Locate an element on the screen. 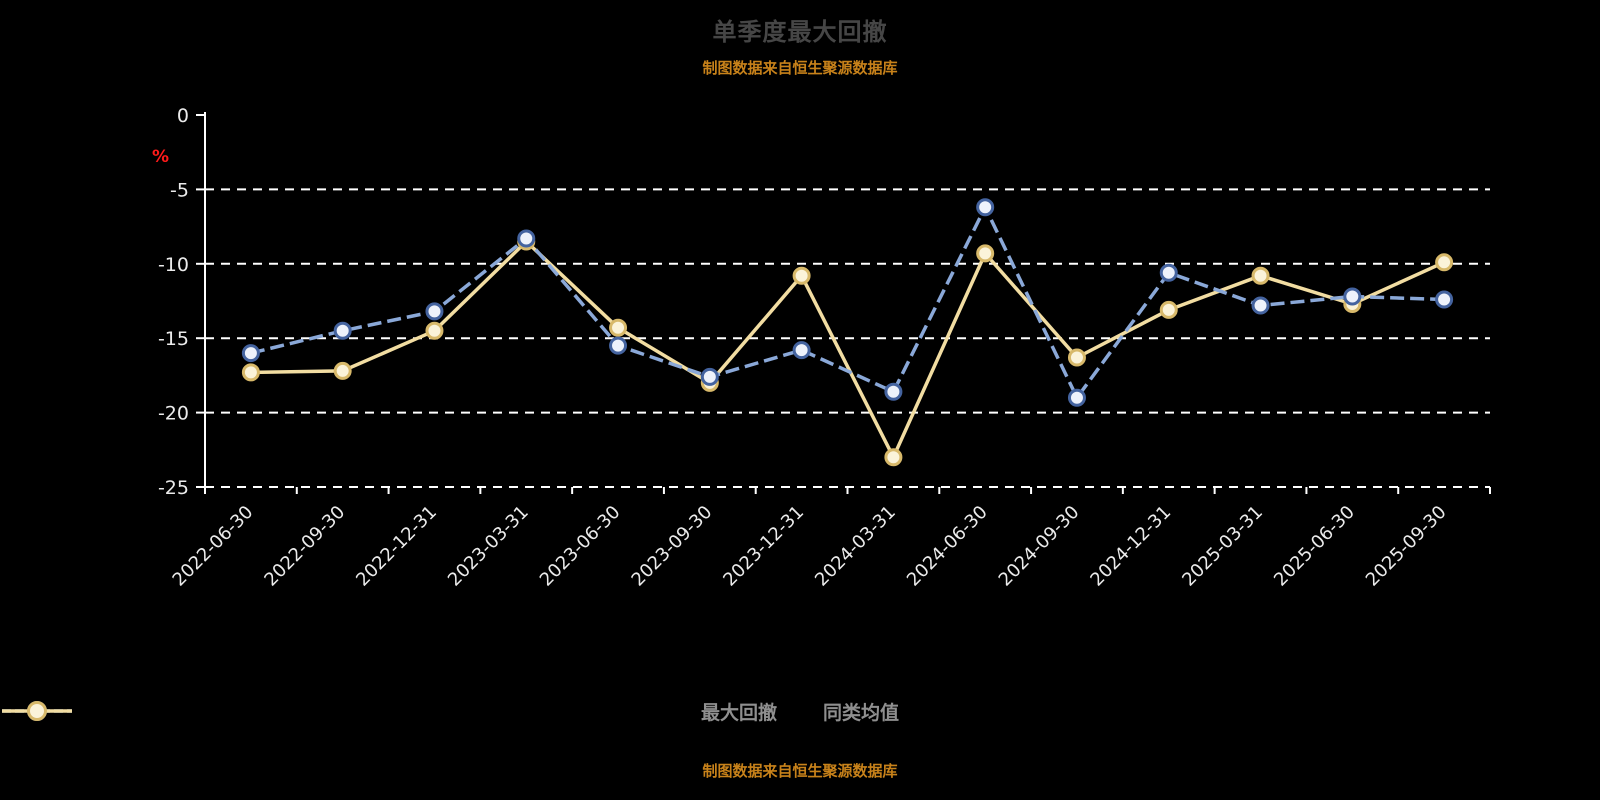 Image resolution: width=1600 pixels, height=800 pixels. x-tick-label: 2023-09-30 is located at coordinates (672, 546).